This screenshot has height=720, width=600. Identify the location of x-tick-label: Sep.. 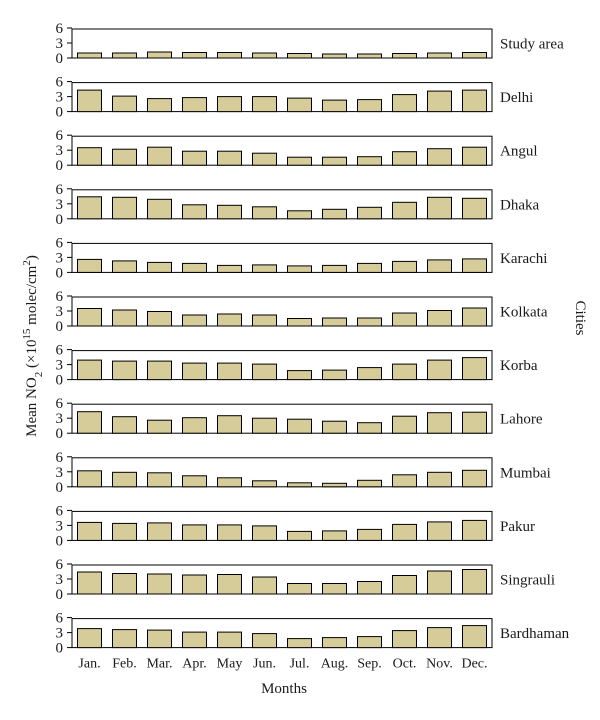
(369, 664).